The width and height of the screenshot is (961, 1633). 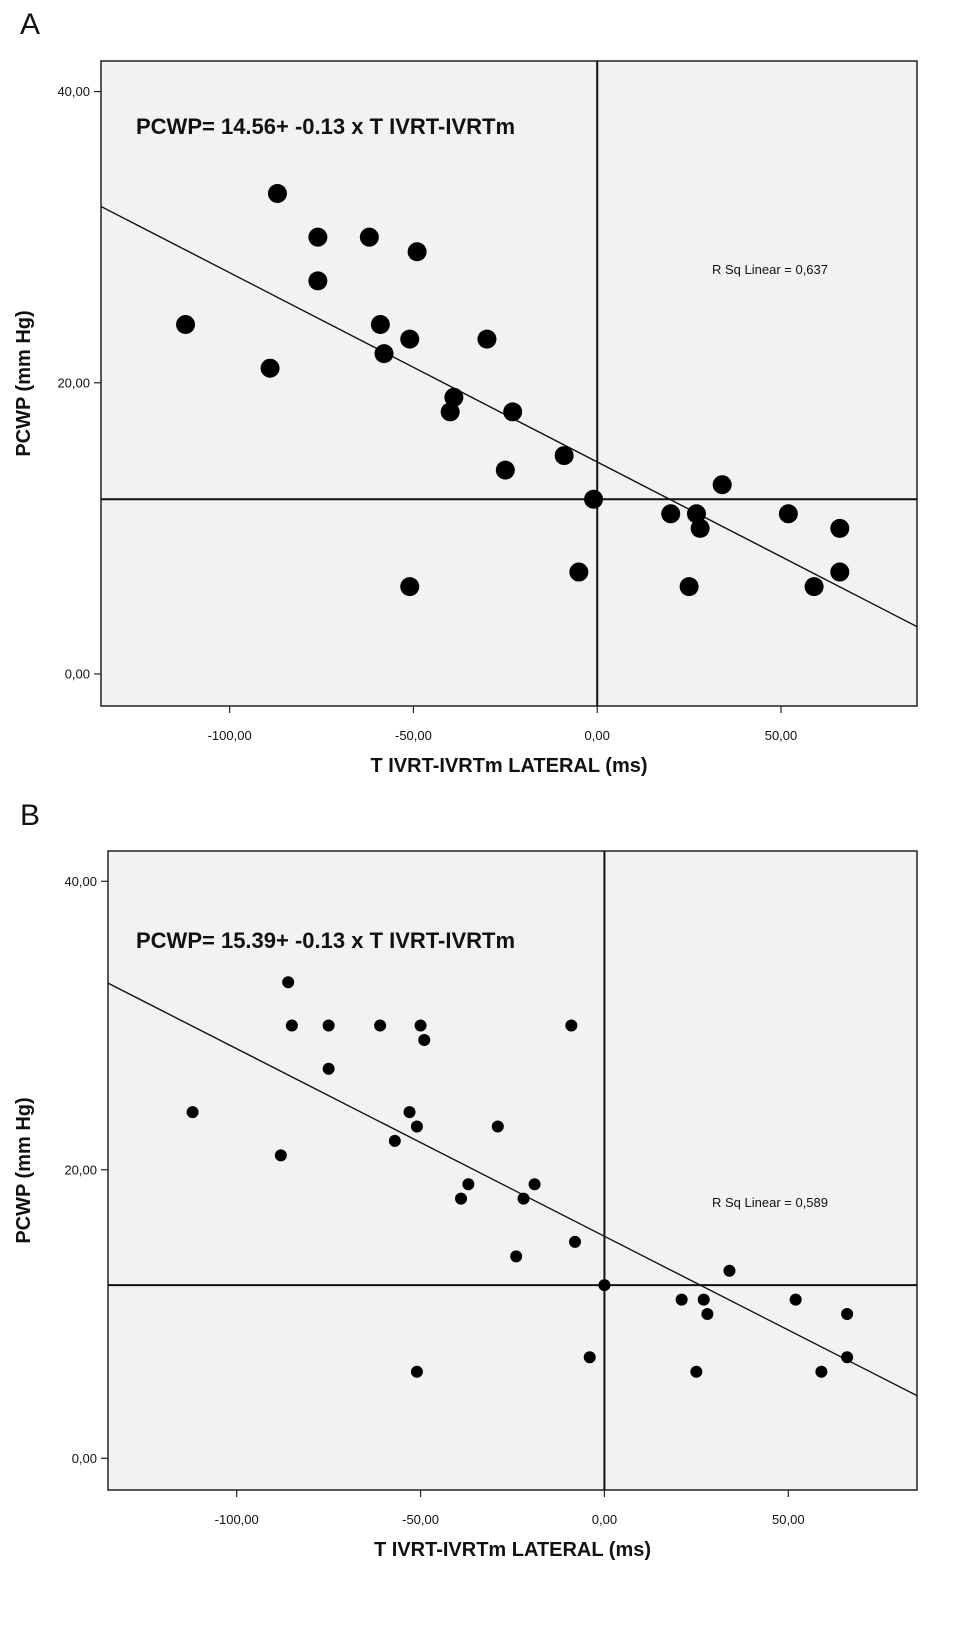 I want to click on regression-equation: PCWP= 14.56+ -0.13 x T IVRT-IVRTm, so click(x=325, y=126).